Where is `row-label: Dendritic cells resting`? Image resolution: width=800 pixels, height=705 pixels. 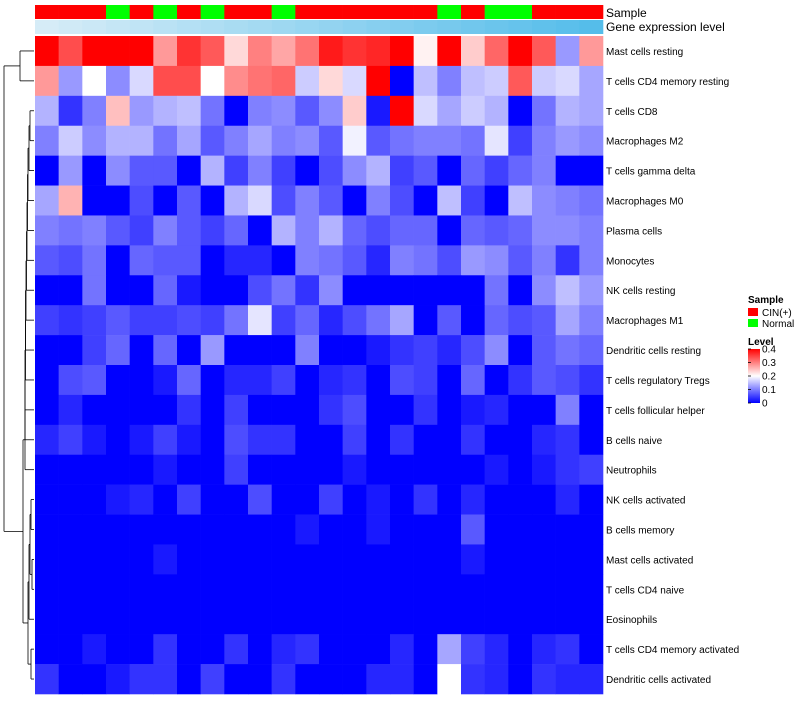 row-label: Dendritic cells resting is located at coordinates (653, 351).